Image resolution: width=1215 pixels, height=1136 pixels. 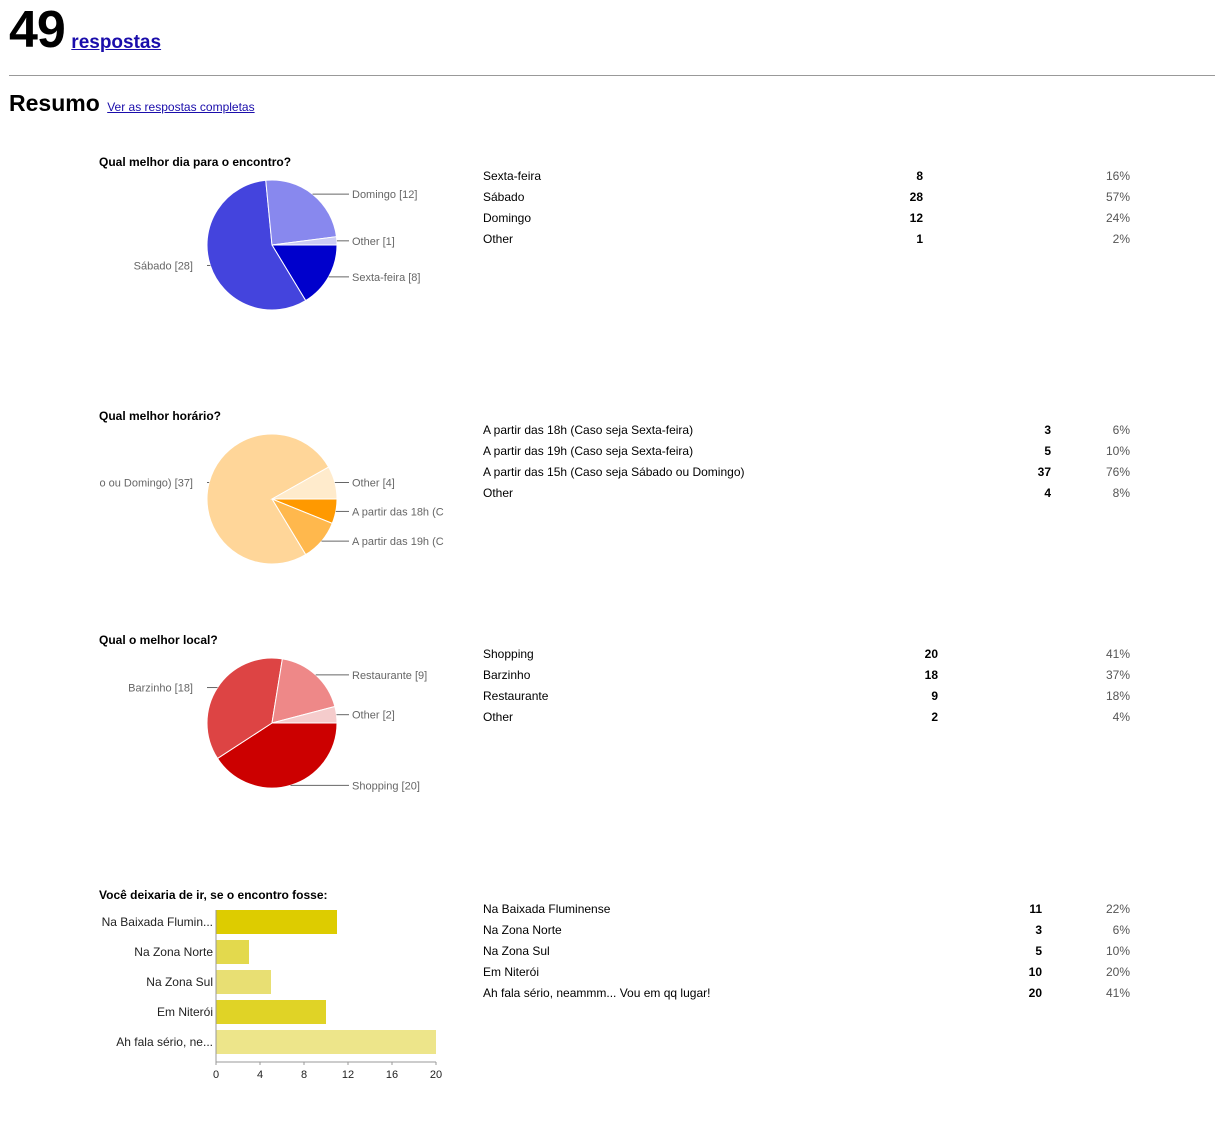 What do you see at coordinates (1047, 493) in the screenshot?
I see `result-count: 4` at bounding box center [1047, 493].